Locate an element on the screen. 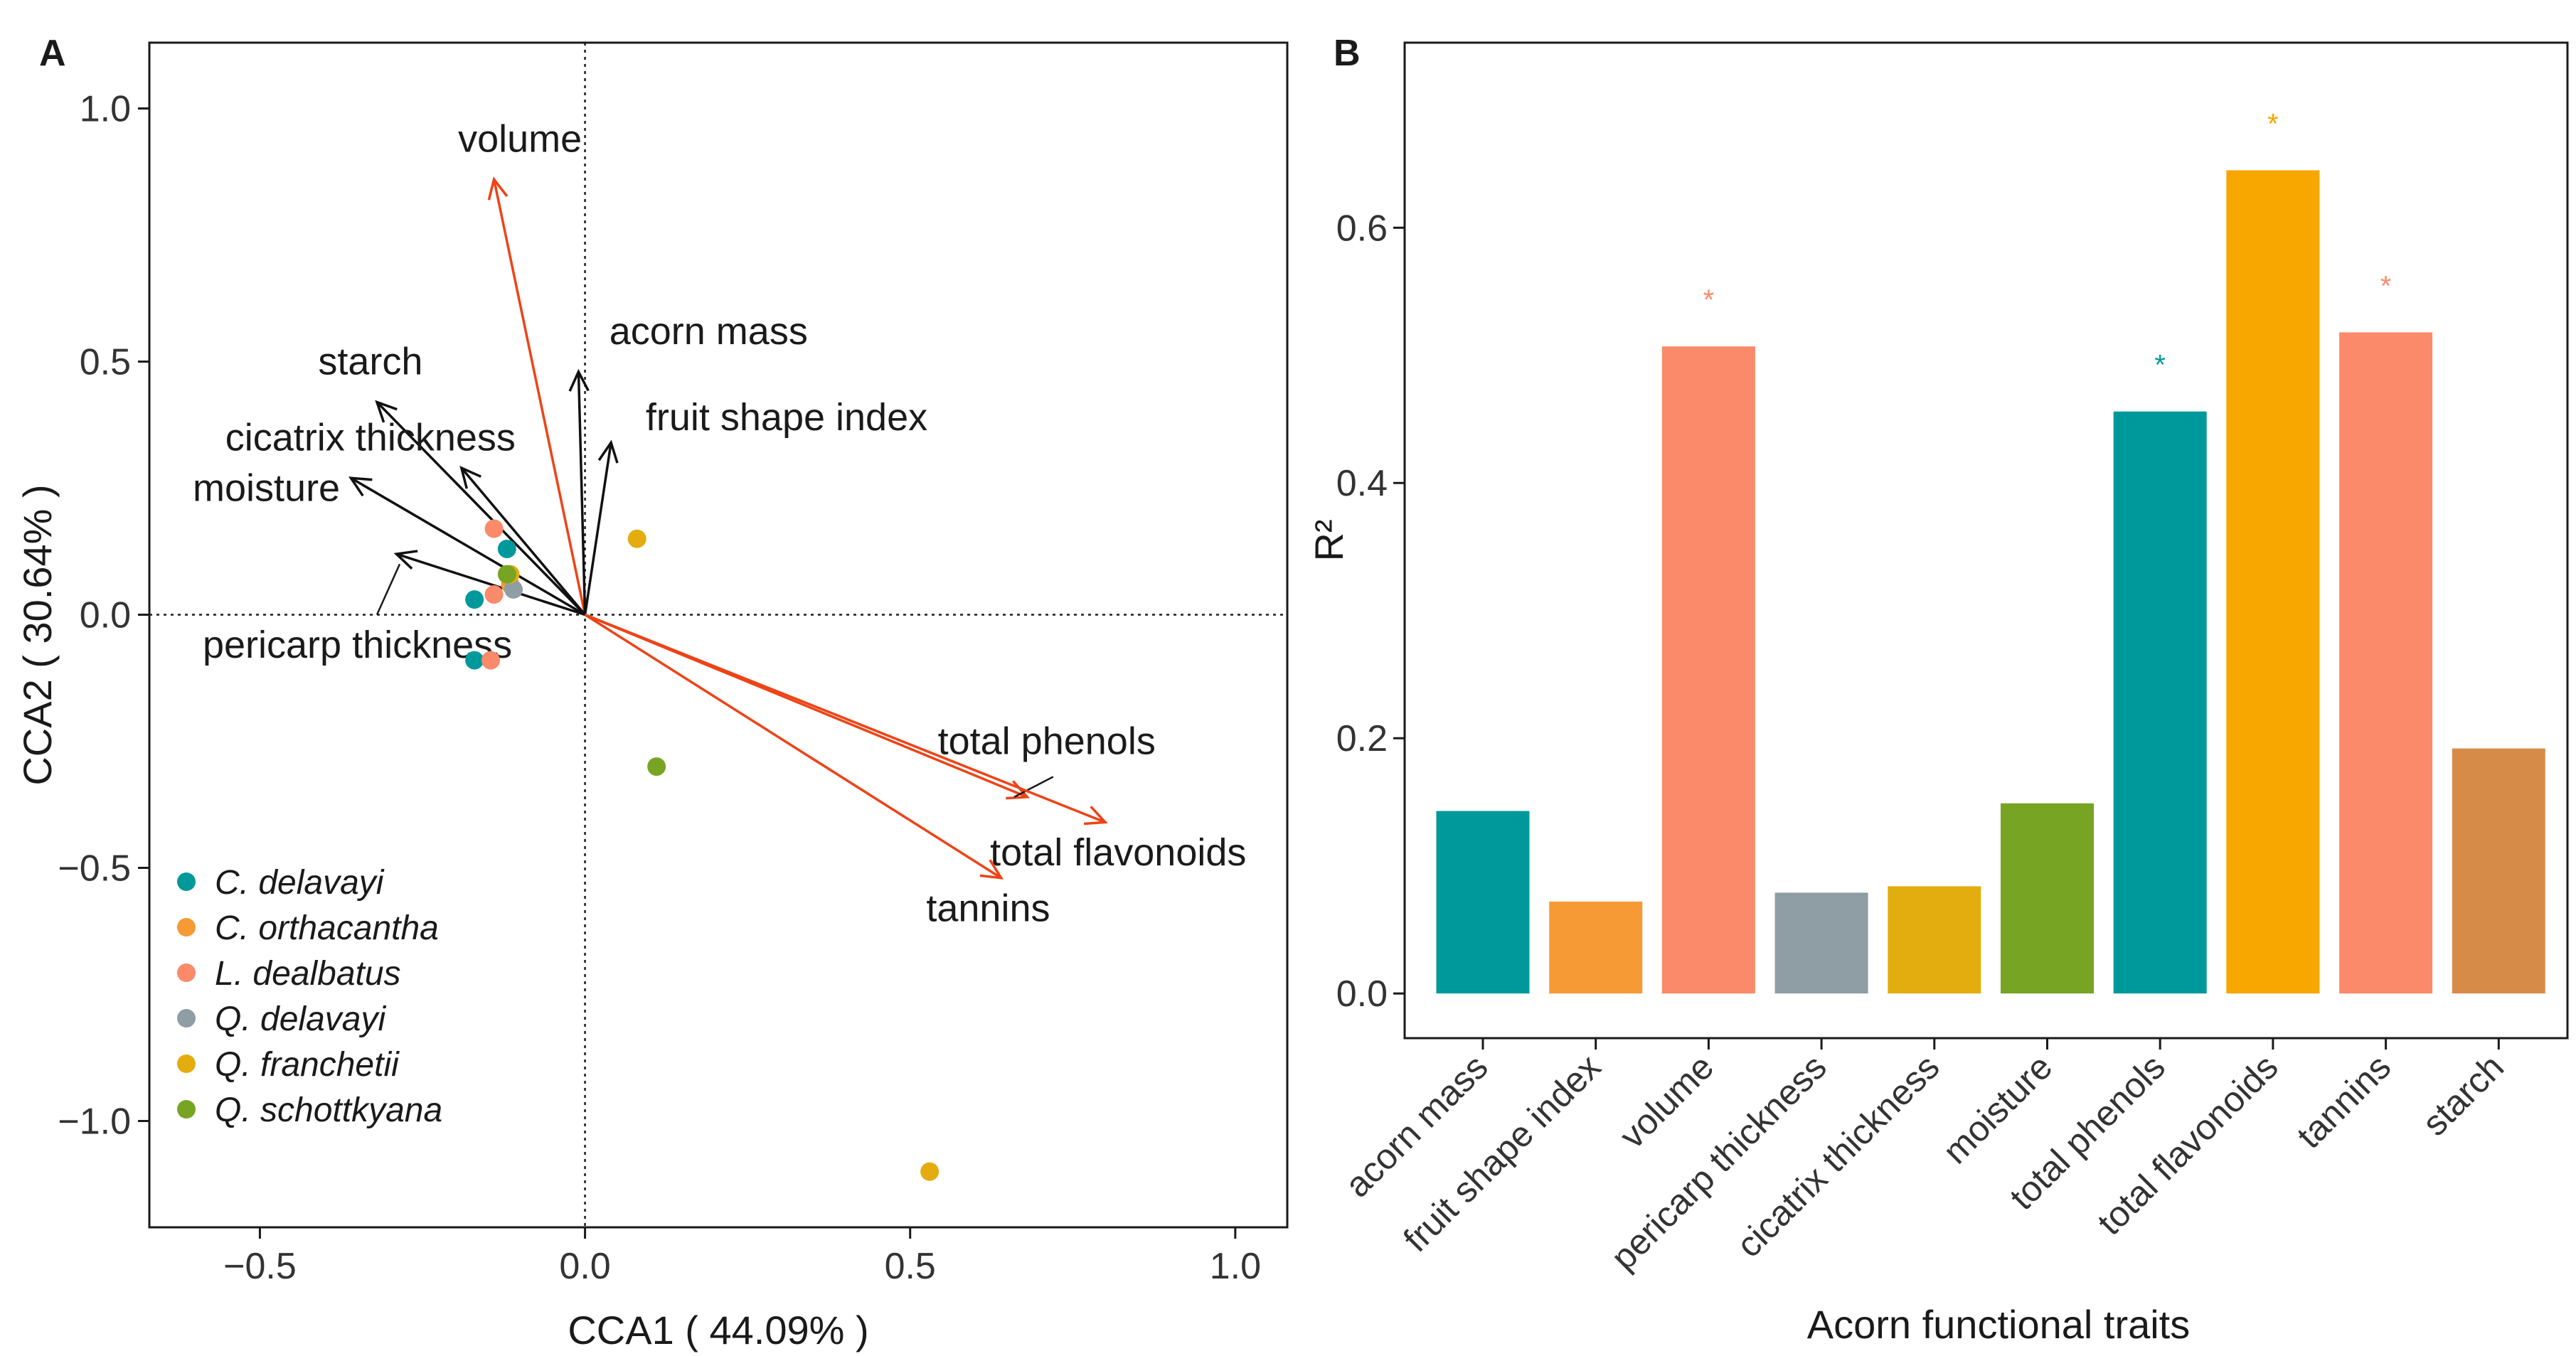 This screenshot has height=1356, width=2576. r2-x-axis-title: Acorn functional traits is located at coordinates (1998, 1324).